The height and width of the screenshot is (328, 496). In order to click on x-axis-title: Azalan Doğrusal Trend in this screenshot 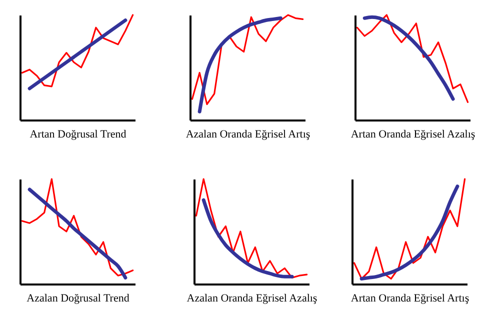, I will do `click(78, 298)`.